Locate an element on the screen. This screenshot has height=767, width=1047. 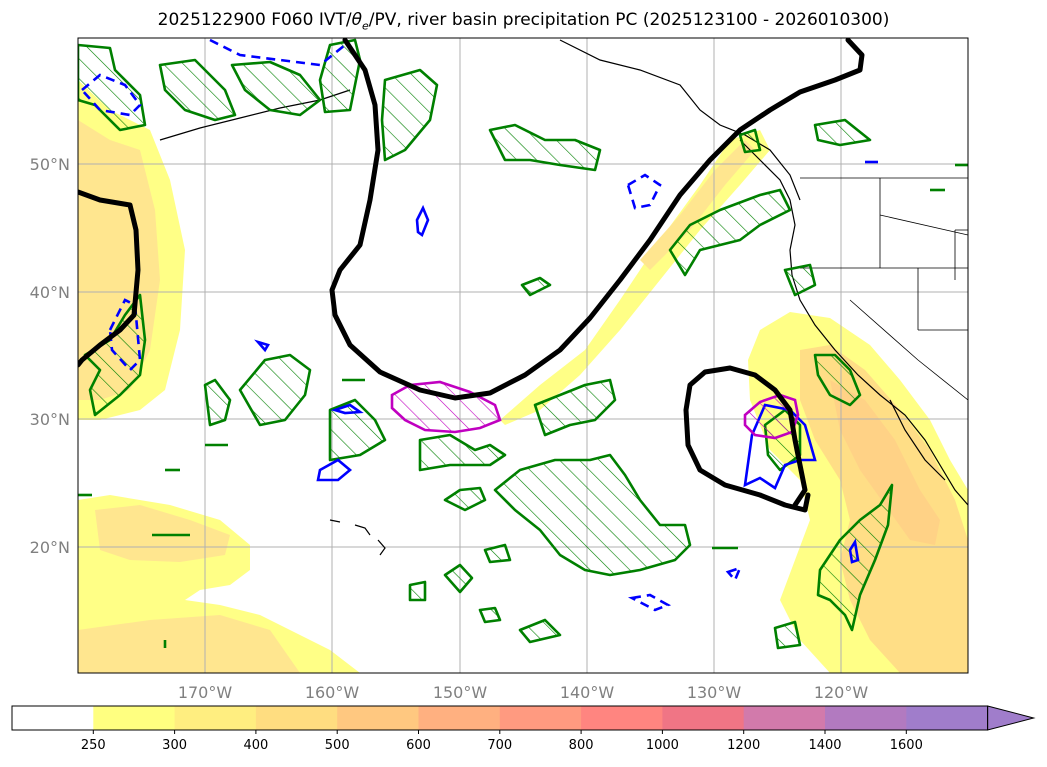
state-borders is located at coordinates (884, 289).